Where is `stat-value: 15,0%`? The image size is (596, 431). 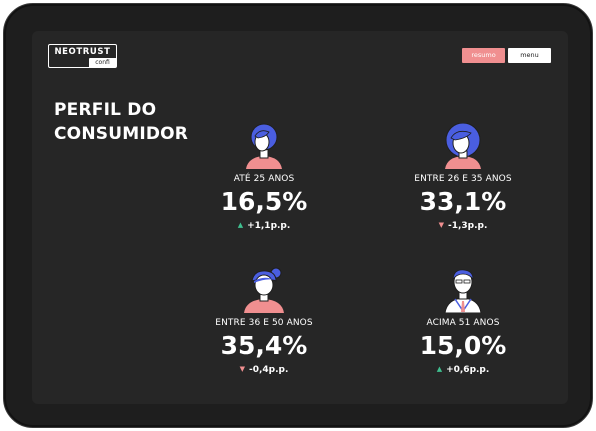
stat-value: 15,0% is located at coordinates (463, 345).